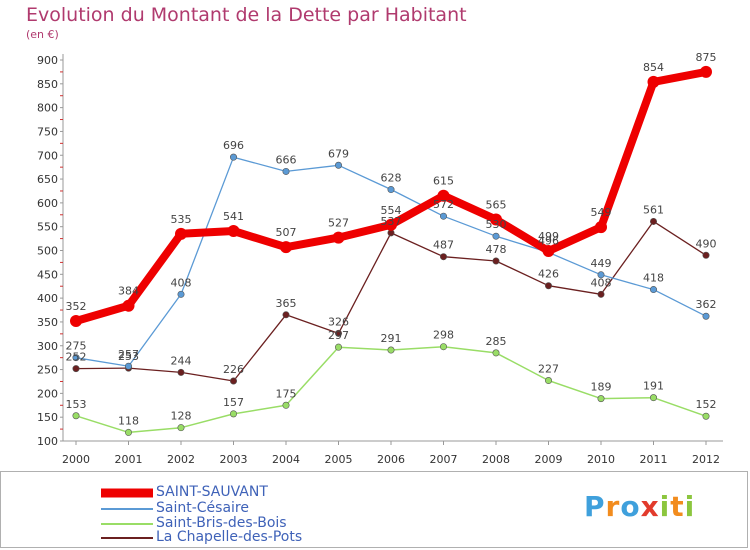 Image resolution: width=750 pixels, height=550 pixels. Describe the element at coordinates (47, 274) in the screenshot. I see `y-tick-label: 450` at that location.